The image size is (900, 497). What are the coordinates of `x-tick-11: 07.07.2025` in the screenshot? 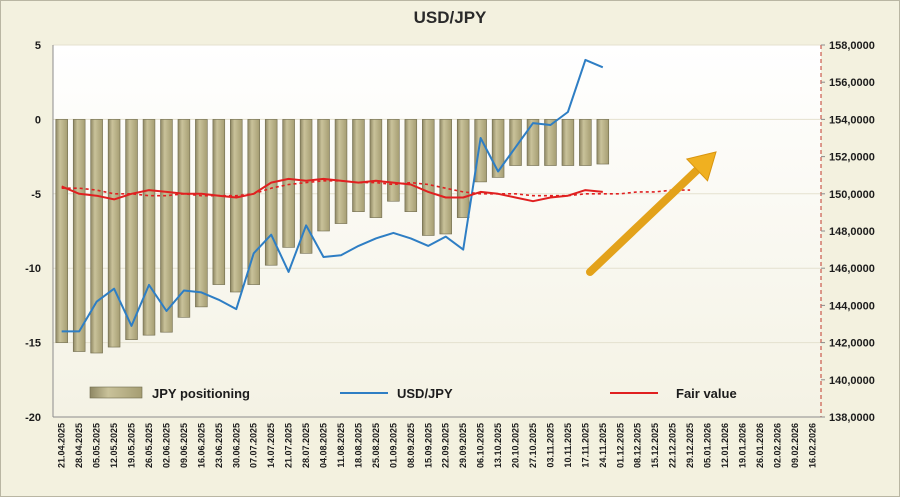 It's located at (254, 445).